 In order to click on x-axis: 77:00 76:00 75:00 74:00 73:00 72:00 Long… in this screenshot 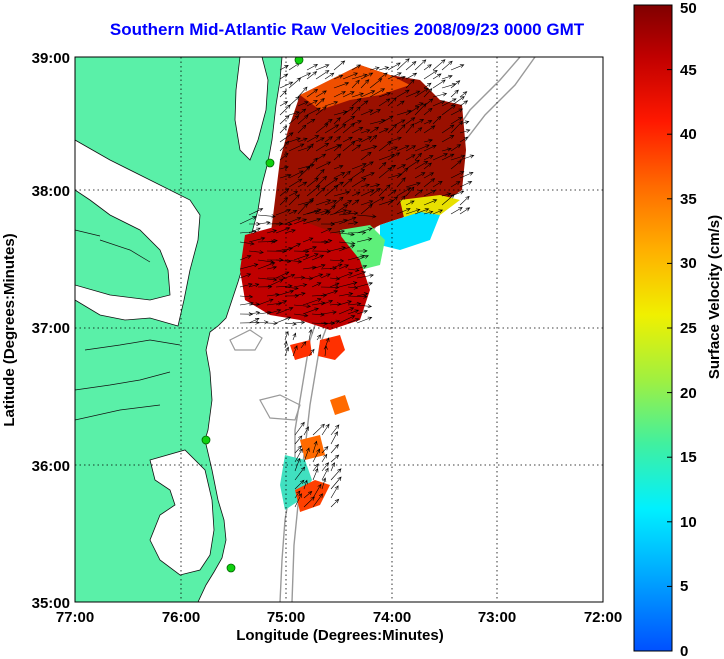, I will do `click(339, 626)`.